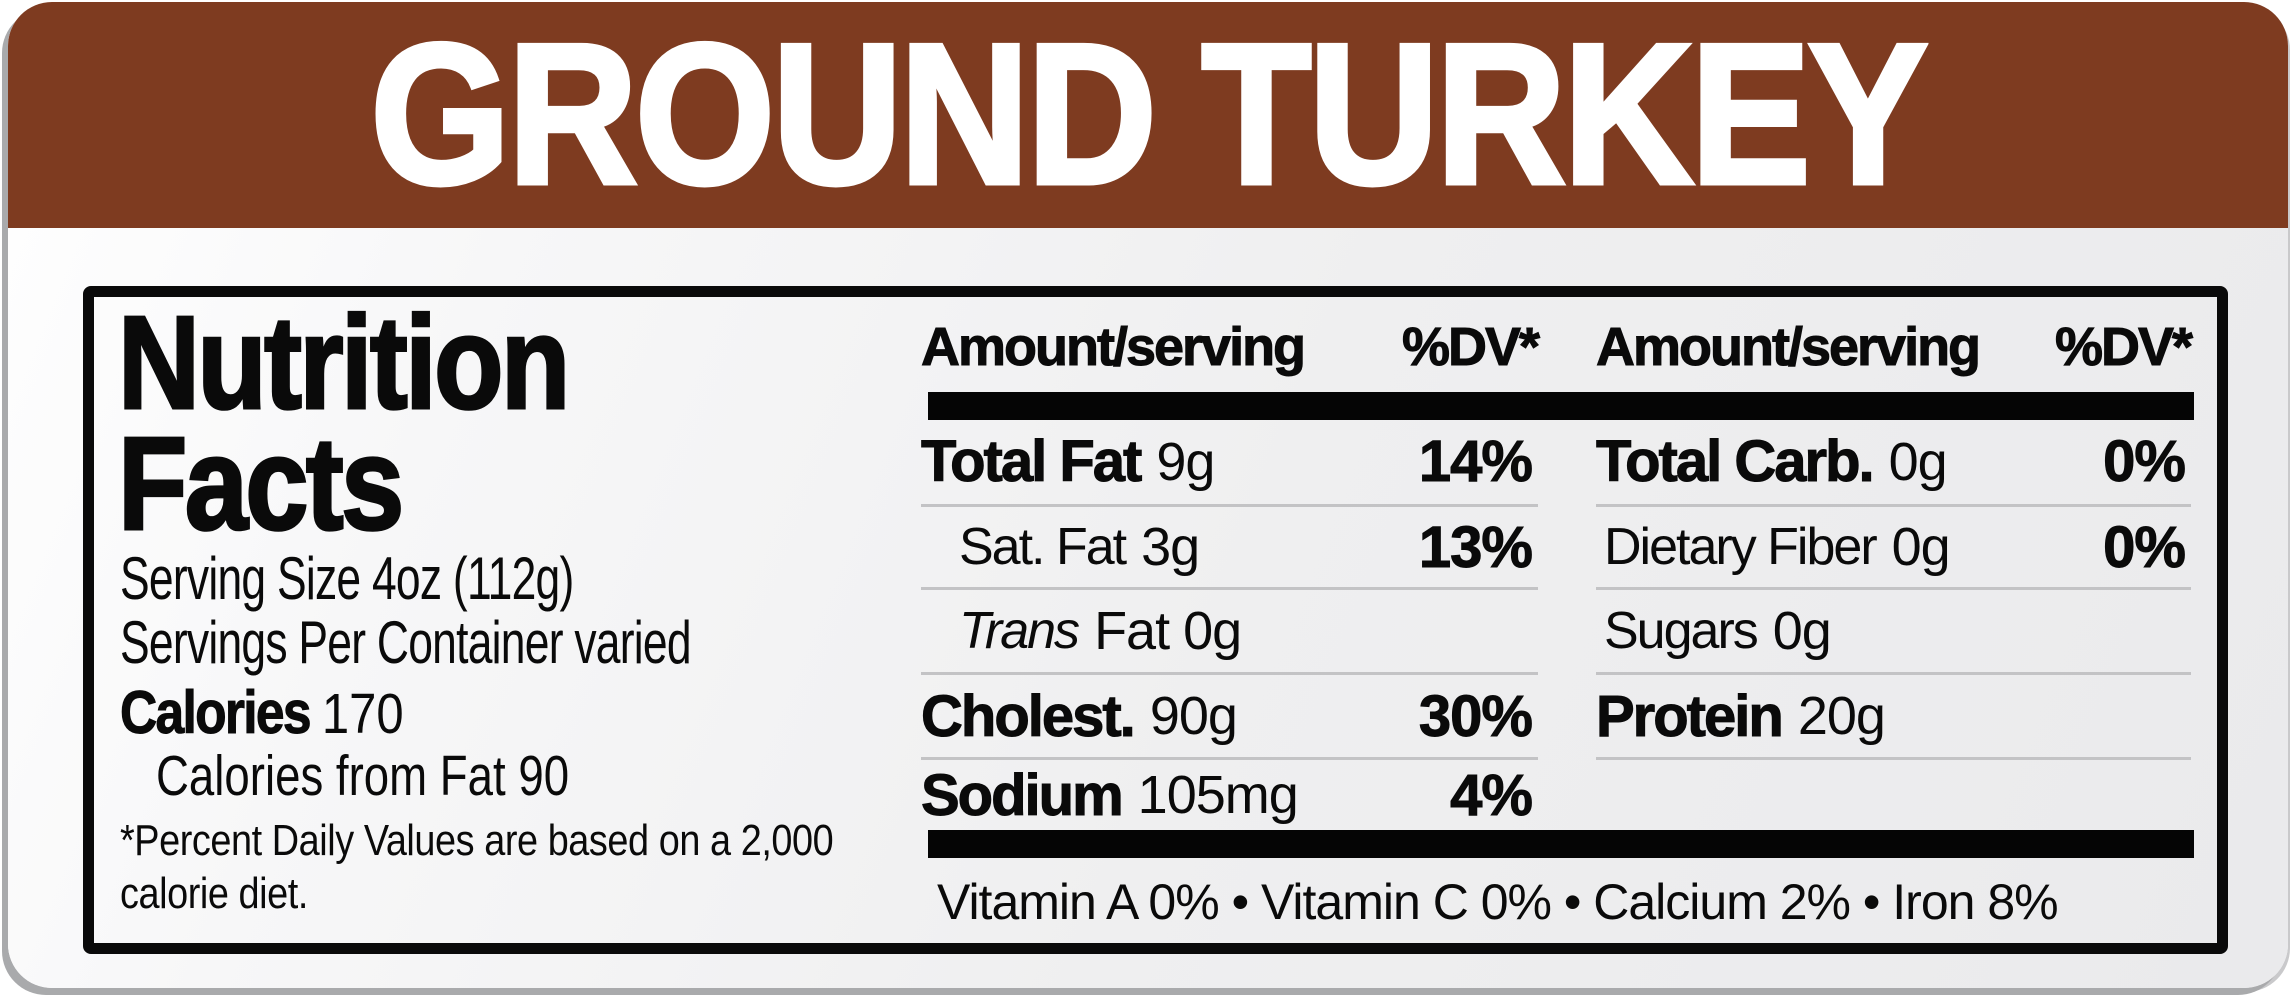  I want to click on nutrient-name: Trans, so click(1019, 631).